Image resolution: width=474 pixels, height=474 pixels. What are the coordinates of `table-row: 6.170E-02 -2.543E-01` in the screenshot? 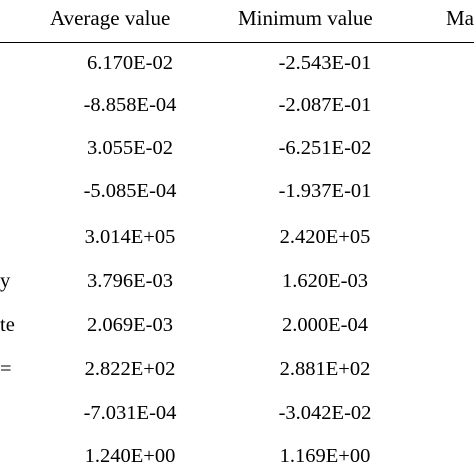 It's located at (237, 63).